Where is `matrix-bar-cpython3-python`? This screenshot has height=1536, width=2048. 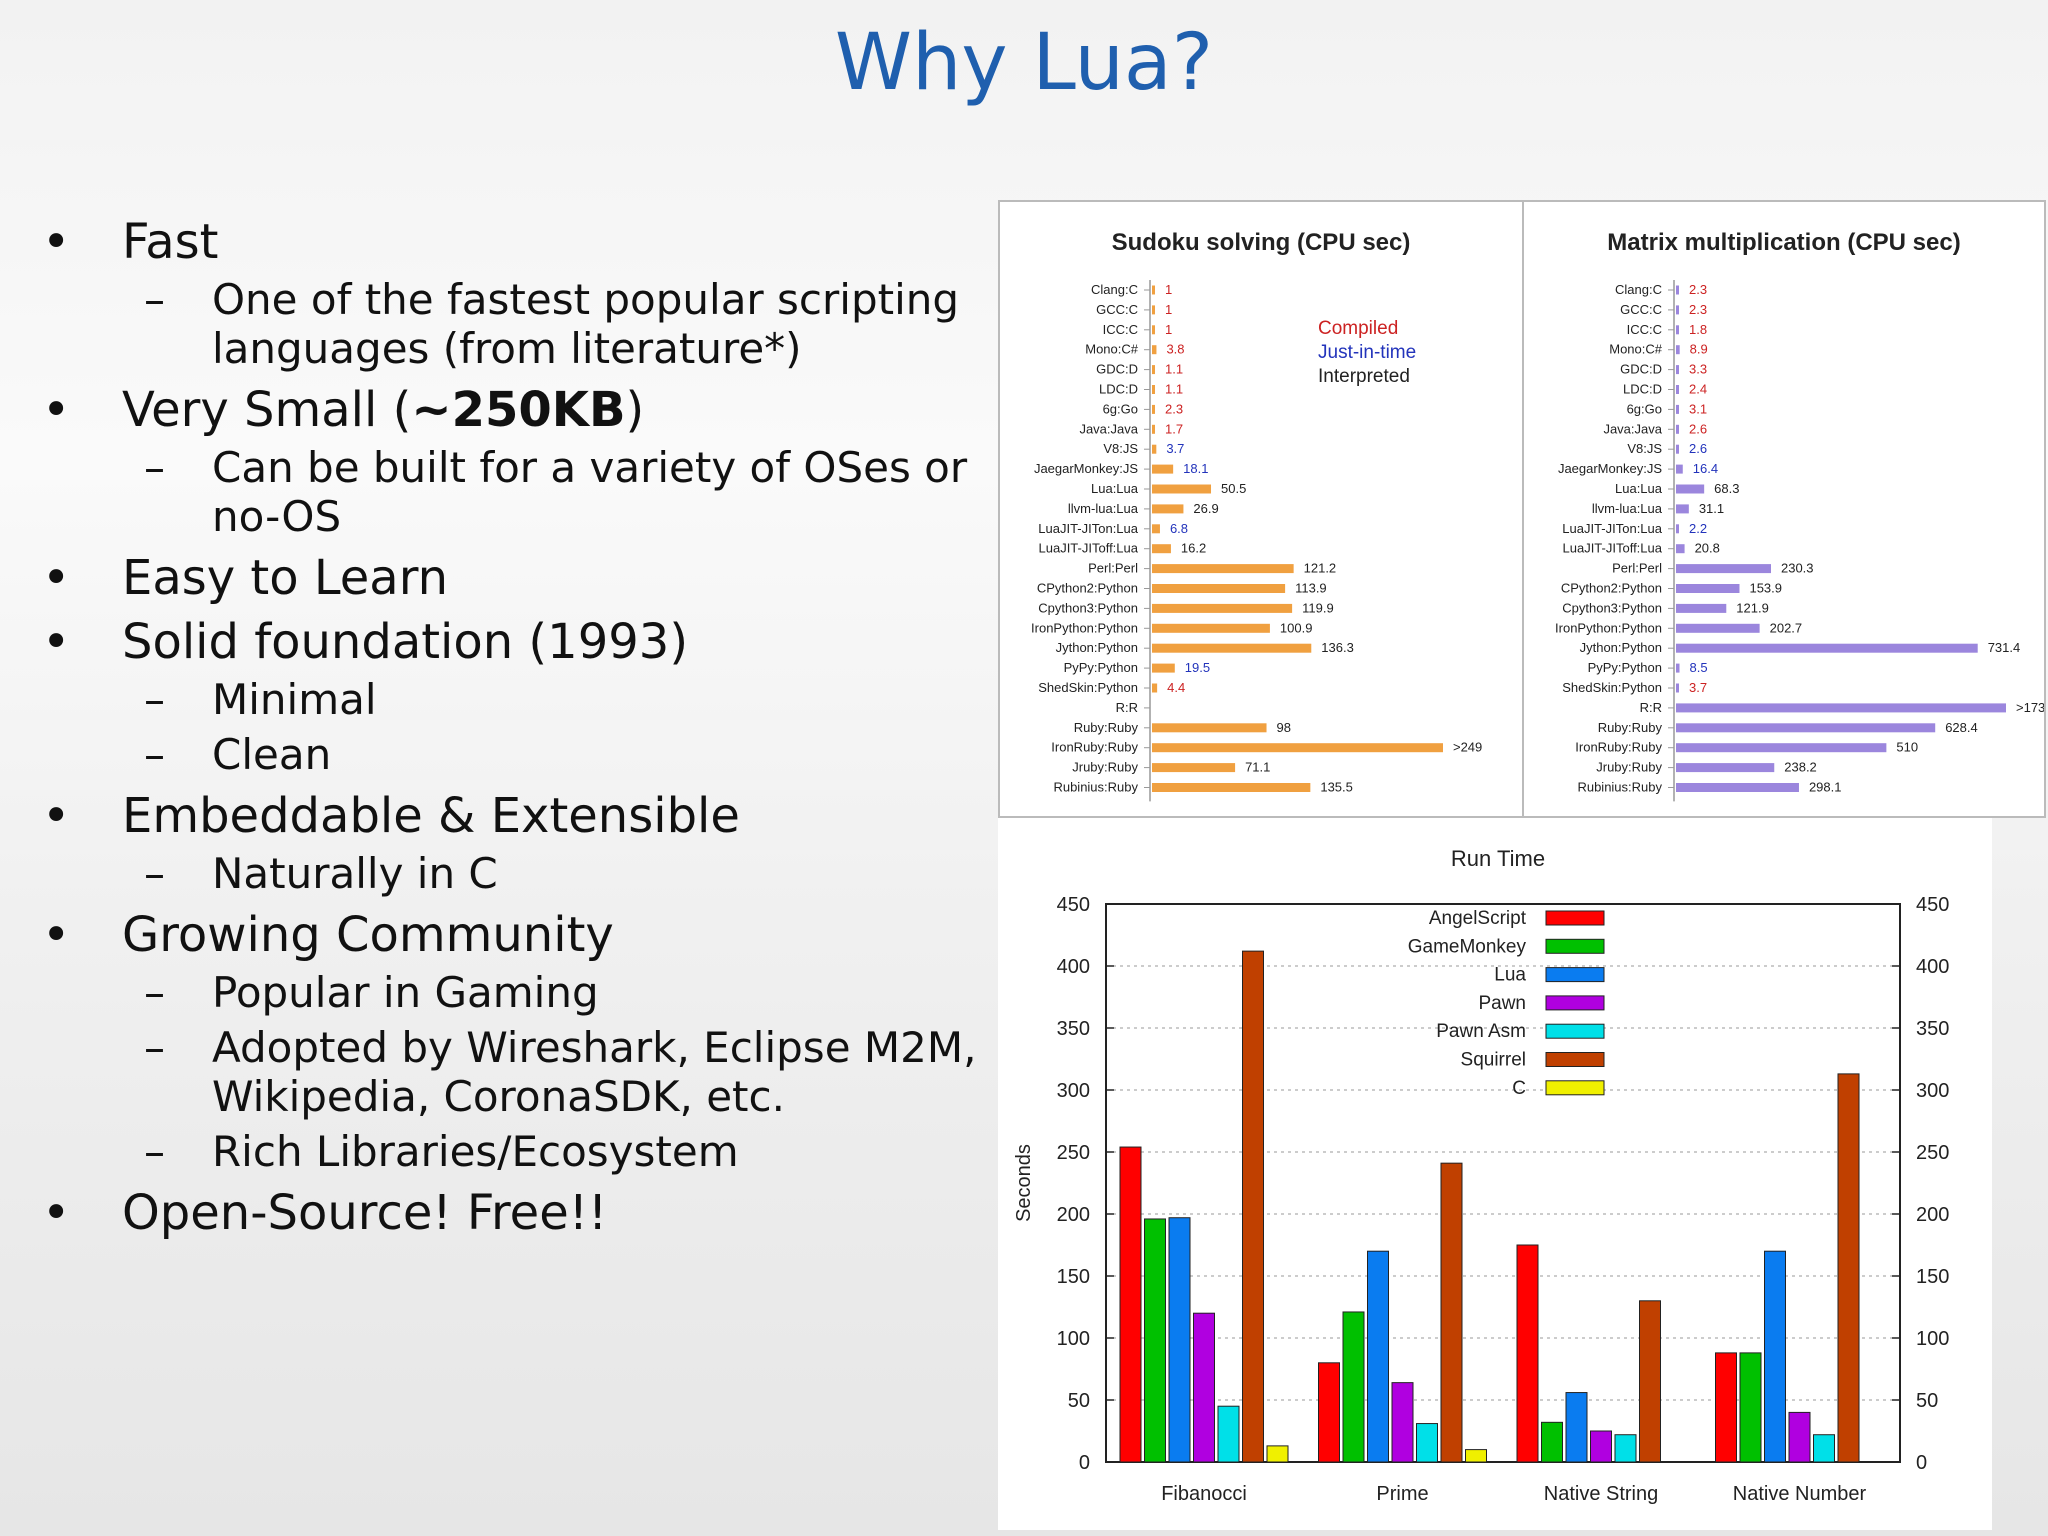
matrix-bar-cpython3-python is located at coordinates (1701, 608).